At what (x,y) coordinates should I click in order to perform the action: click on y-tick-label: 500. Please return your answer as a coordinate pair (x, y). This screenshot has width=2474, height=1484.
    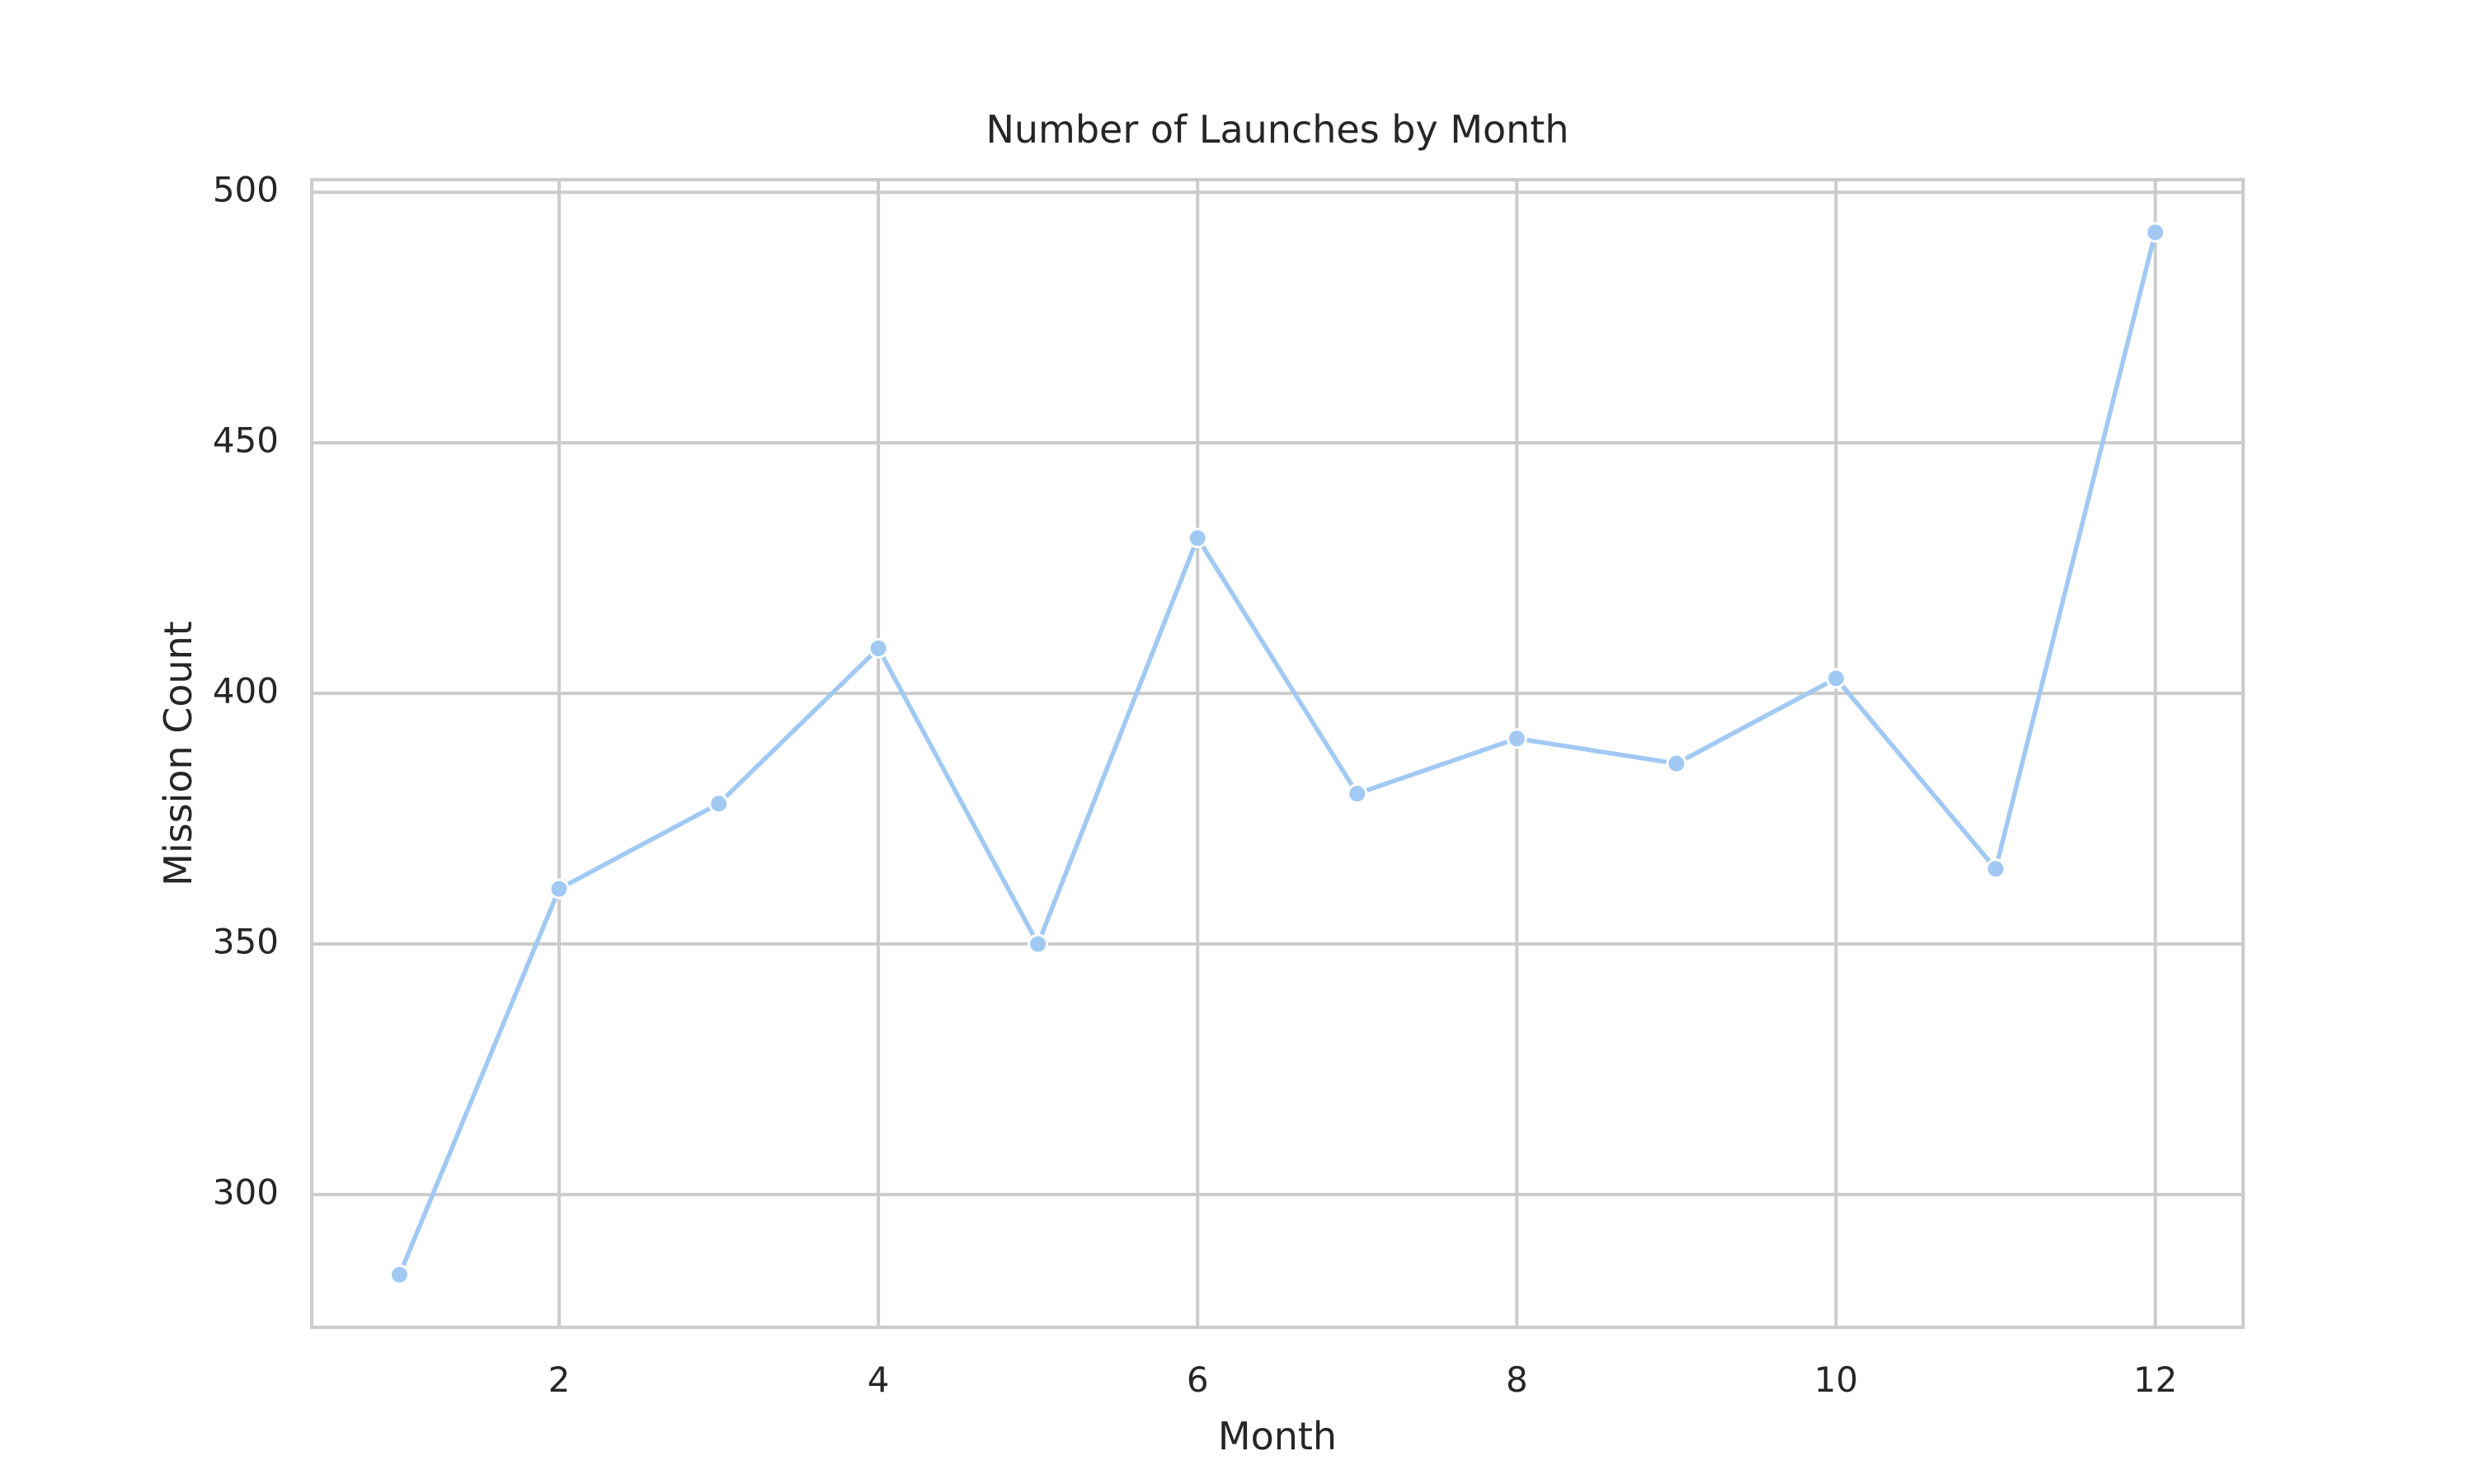
    Looking at the image, I should click on (246, 190).